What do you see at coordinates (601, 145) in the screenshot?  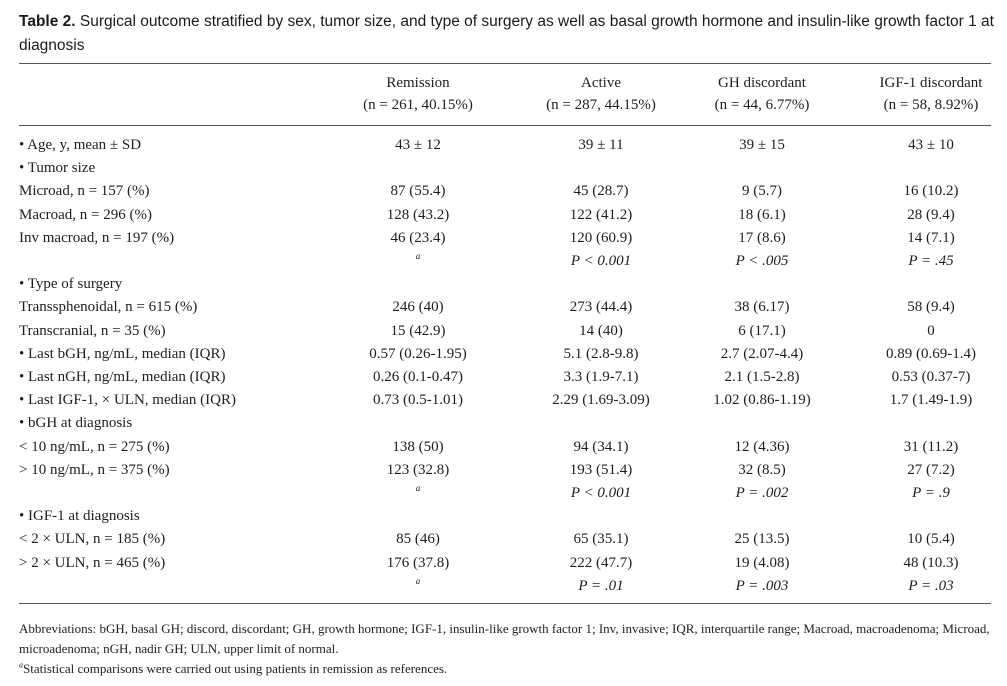 I see `cell-active: 39 ± 11` at bounding box center [601, 145].